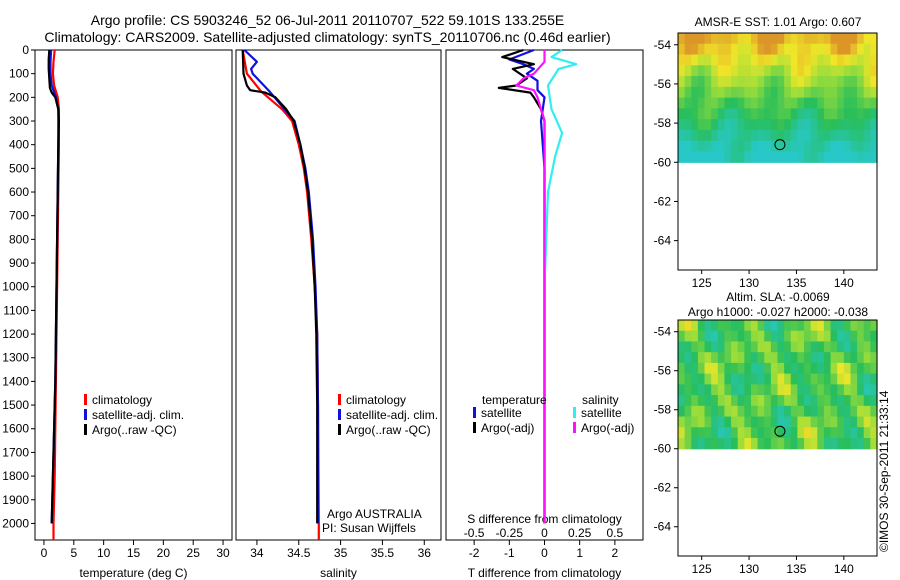 The height and width of the screenshot is (580, 900). What do you see at coordinates (560, 286) in the screenshot?
I see `diff-series-cyan` at bounding box center [560, 286].